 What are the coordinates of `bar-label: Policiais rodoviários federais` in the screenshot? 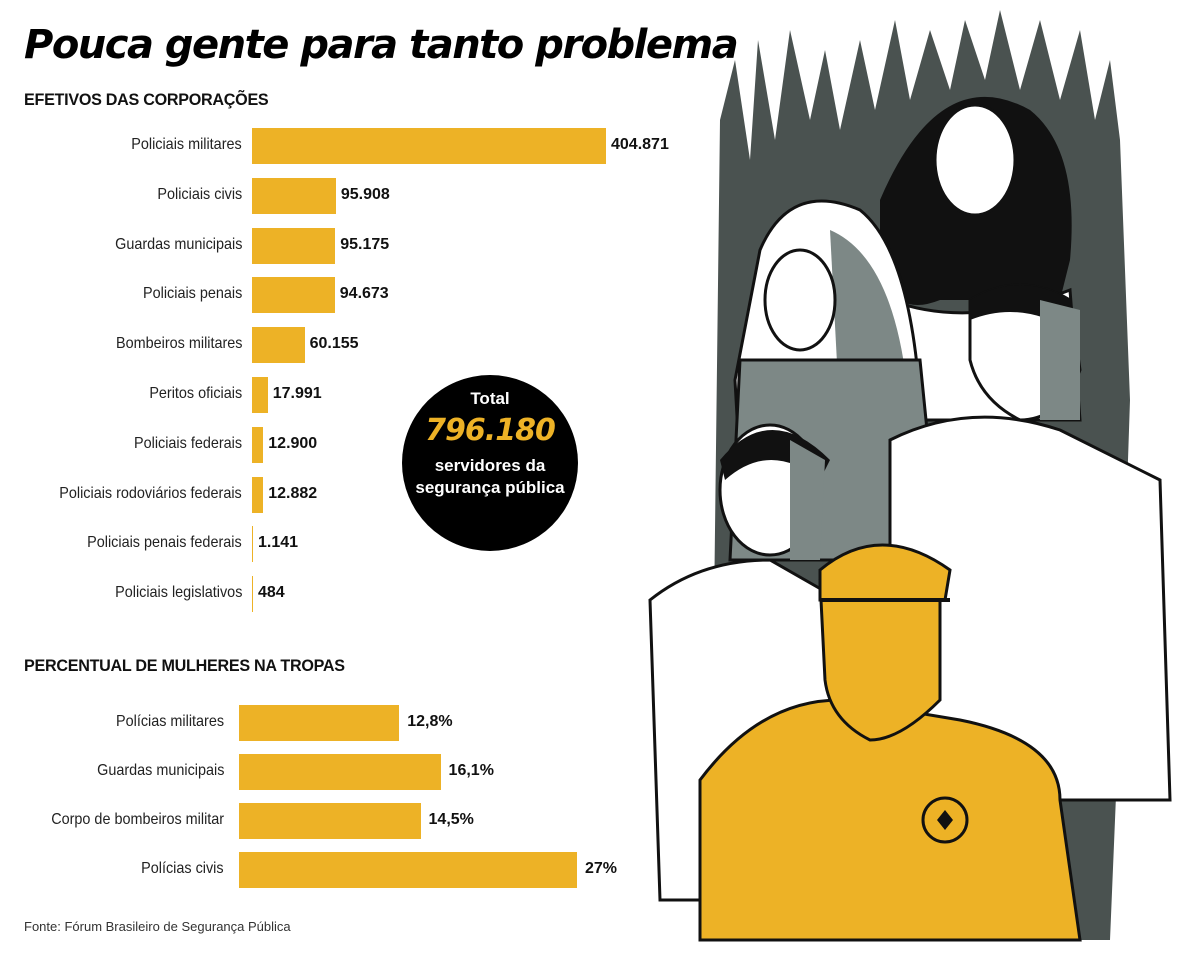 It's located at (150, 493).